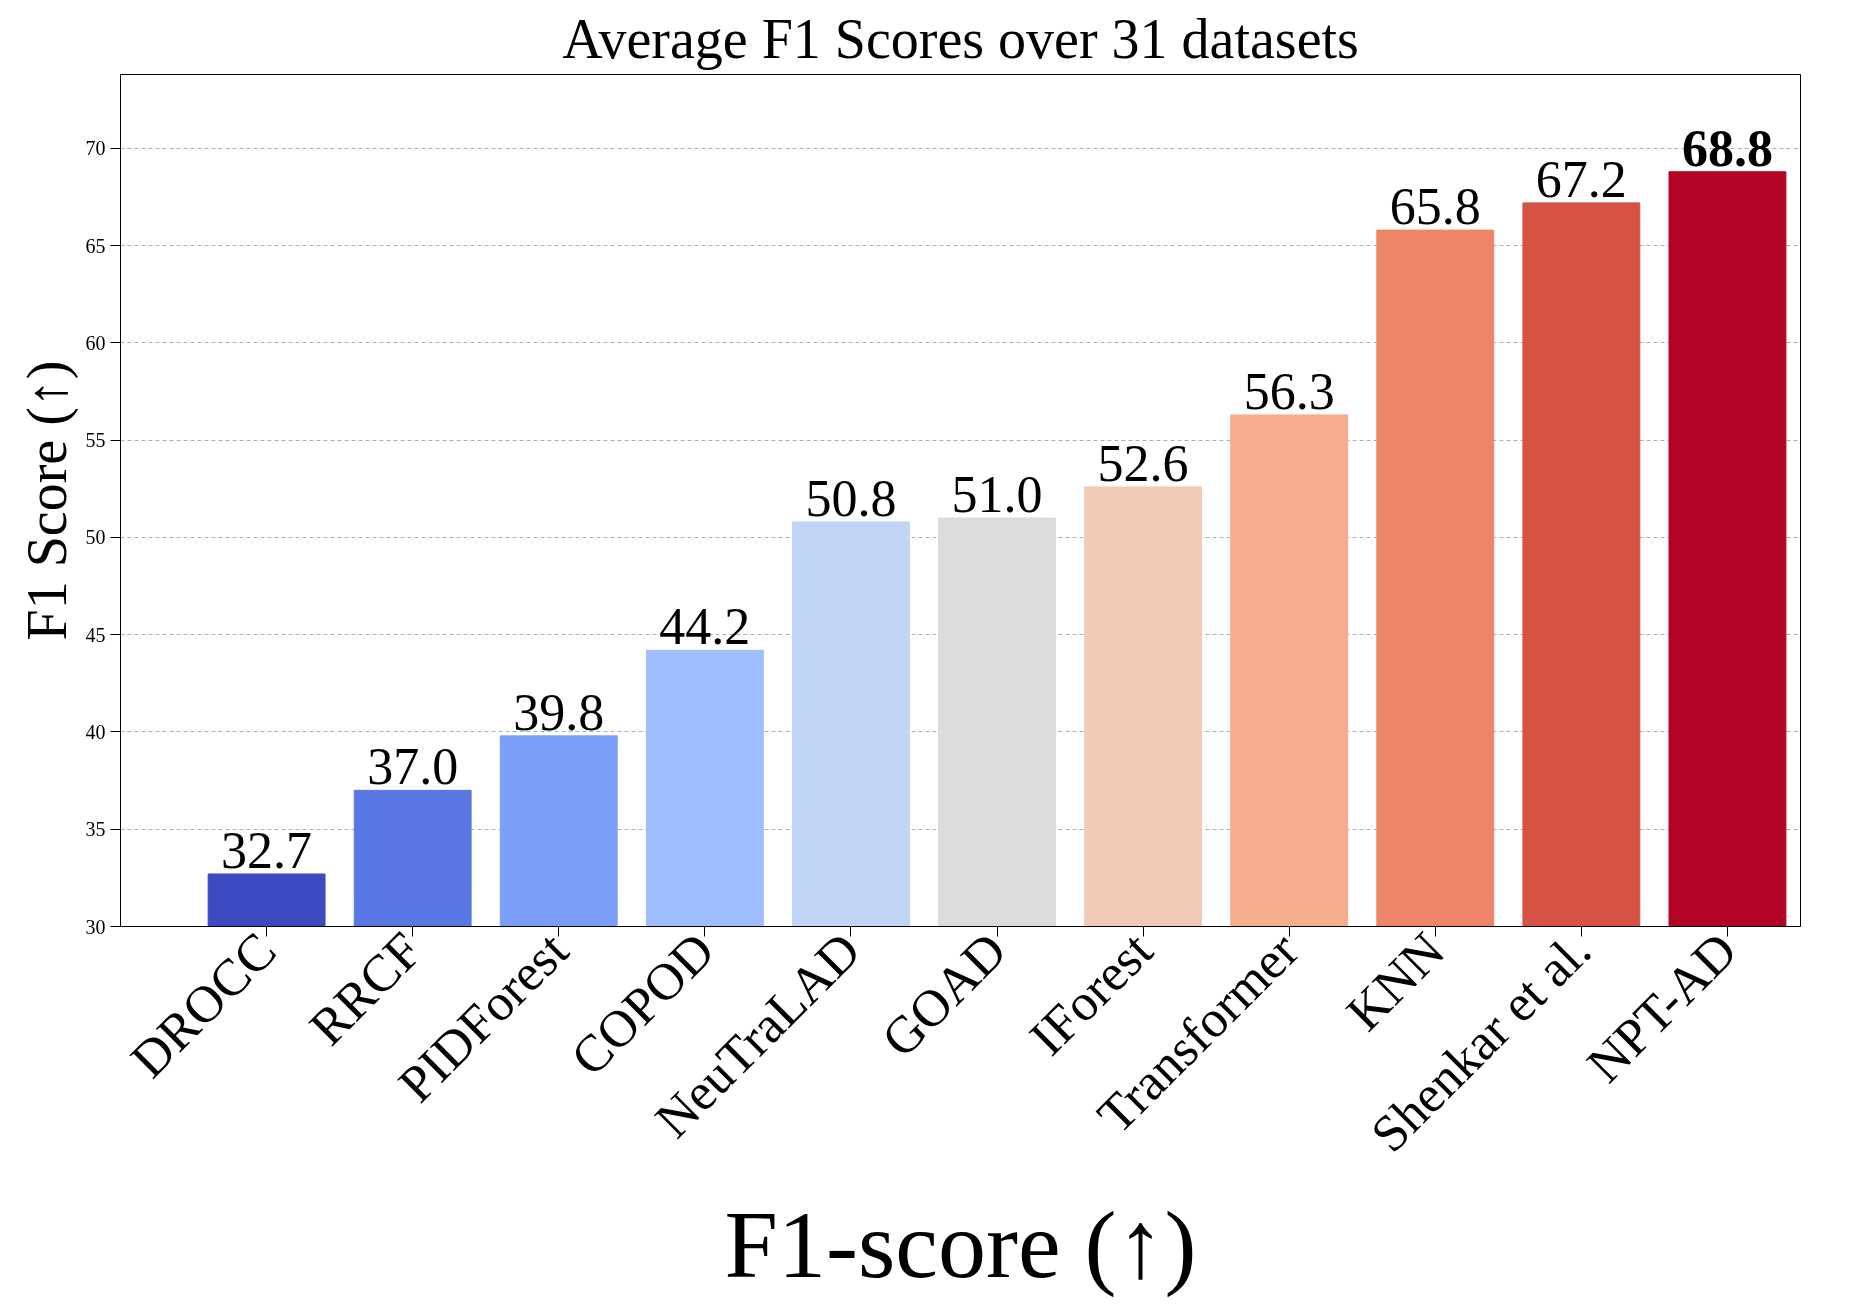 Image resolution: width=1864 pixels, height=1316 pixels. What do you see at coordinates (95, 537) in the screenshot?
I see `y-tick-label: 50` at bounding box center [95, 537].